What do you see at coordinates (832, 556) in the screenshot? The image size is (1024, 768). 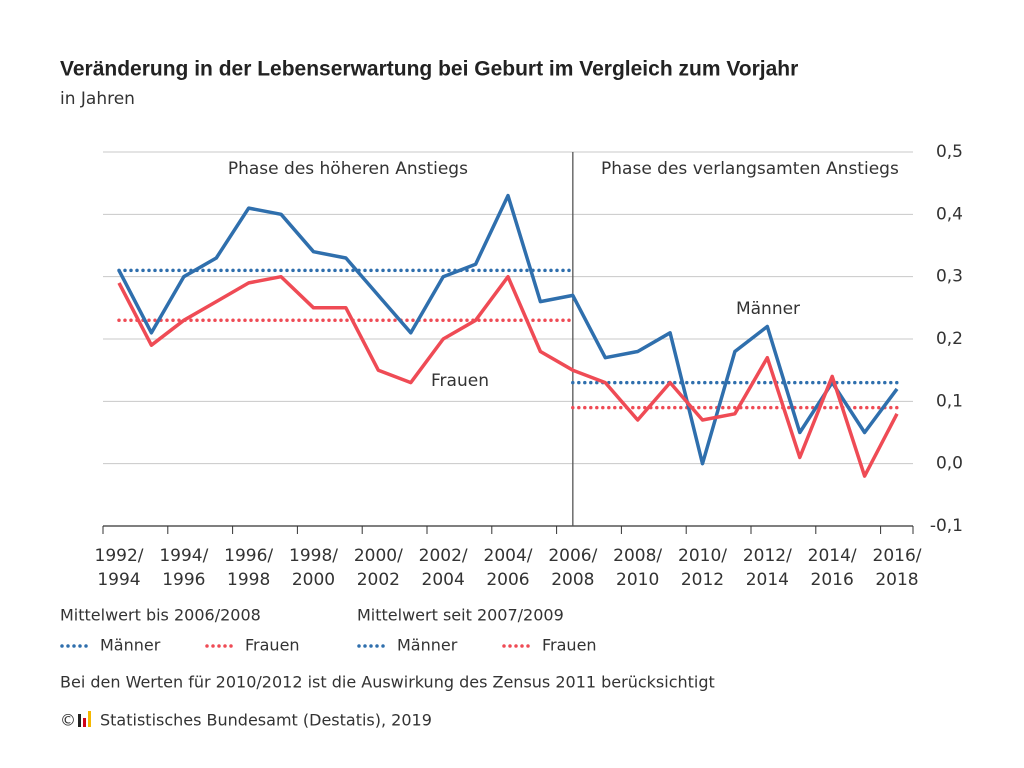 I see `x-tick-label-line: 2014/` at bounding box center [832, 556].